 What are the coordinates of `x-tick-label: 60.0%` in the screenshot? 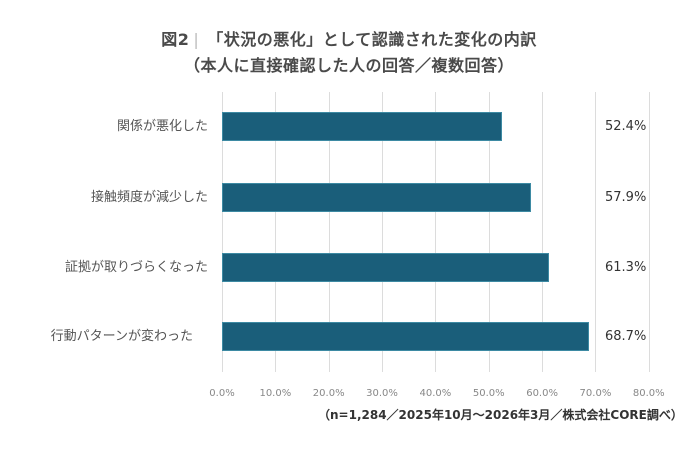 It's located at (542, 393).